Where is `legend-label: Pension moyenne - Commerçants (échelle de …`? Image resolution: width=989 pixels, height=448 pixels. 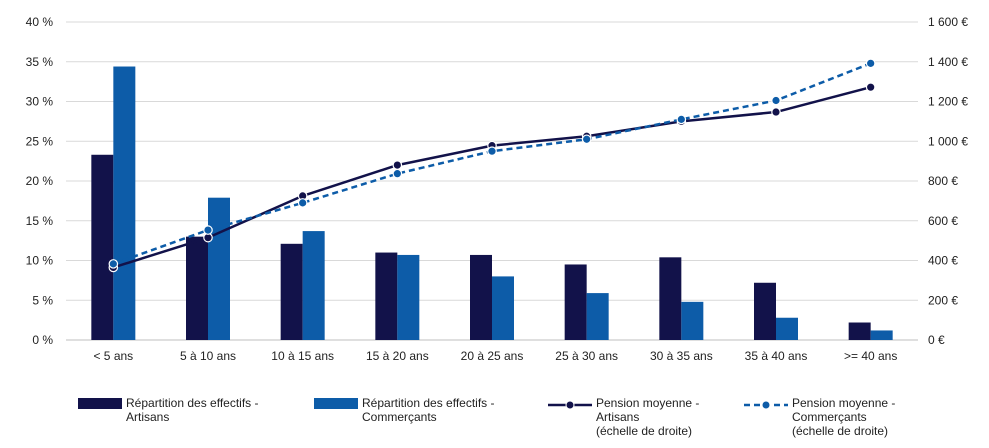
legend-label: Pension moyenne - Commerçants (échelle de … is located at coordinates (843, 417).